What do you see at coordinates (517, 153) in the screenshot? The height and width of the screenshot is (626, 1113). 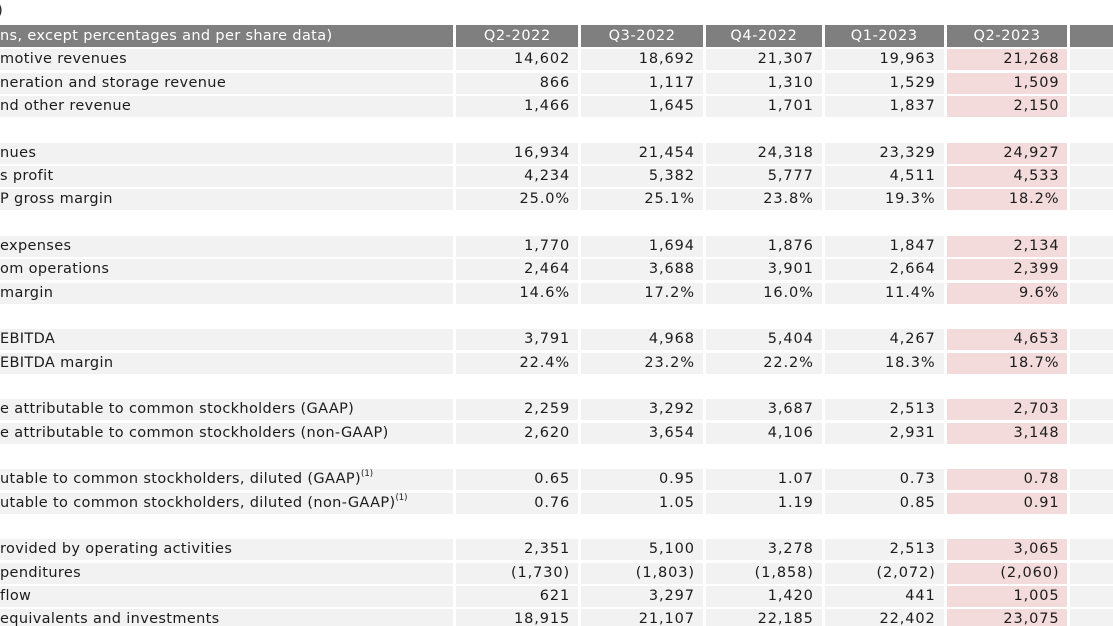 I see `cell-value: 16,934` at bounding box center [517, 153].